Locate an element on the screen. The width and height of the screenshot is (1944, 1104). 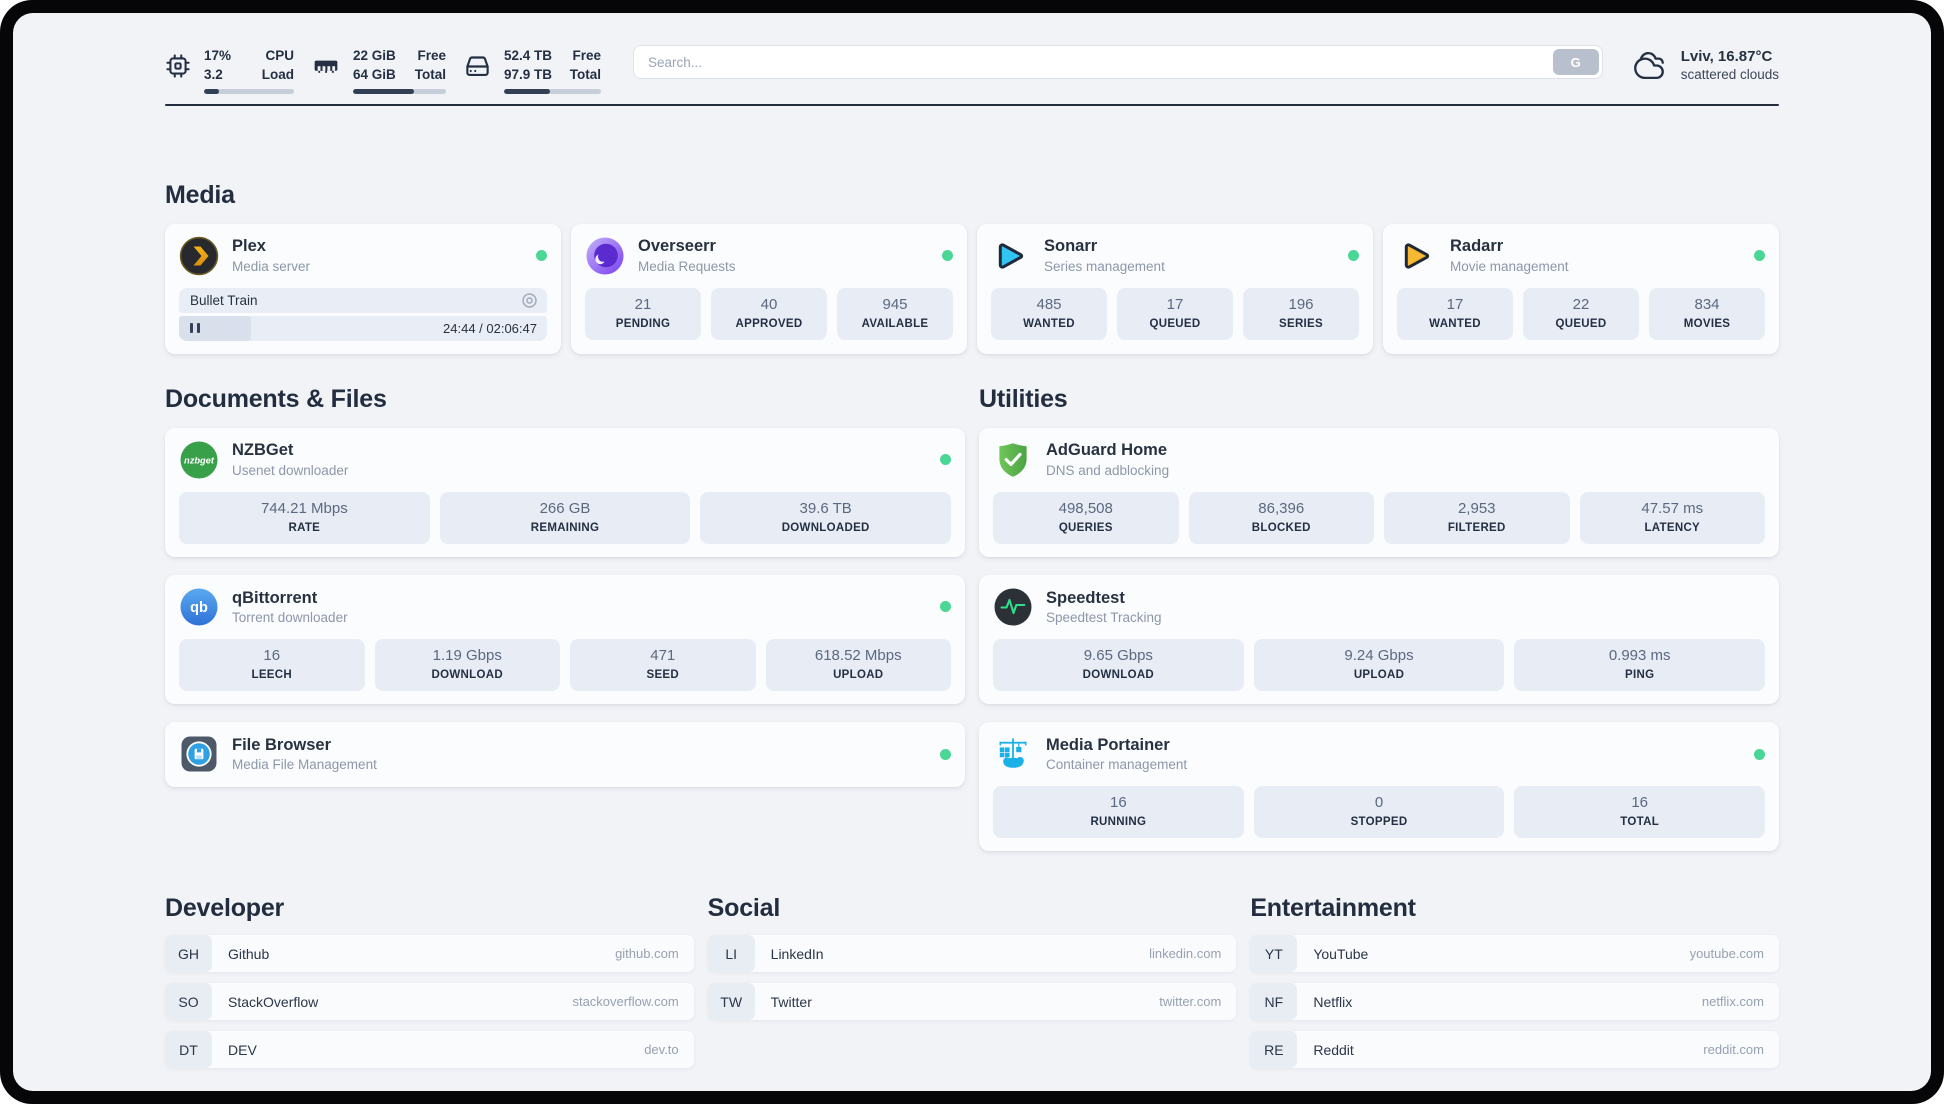
search-input is located at coordinates (1118, 62).